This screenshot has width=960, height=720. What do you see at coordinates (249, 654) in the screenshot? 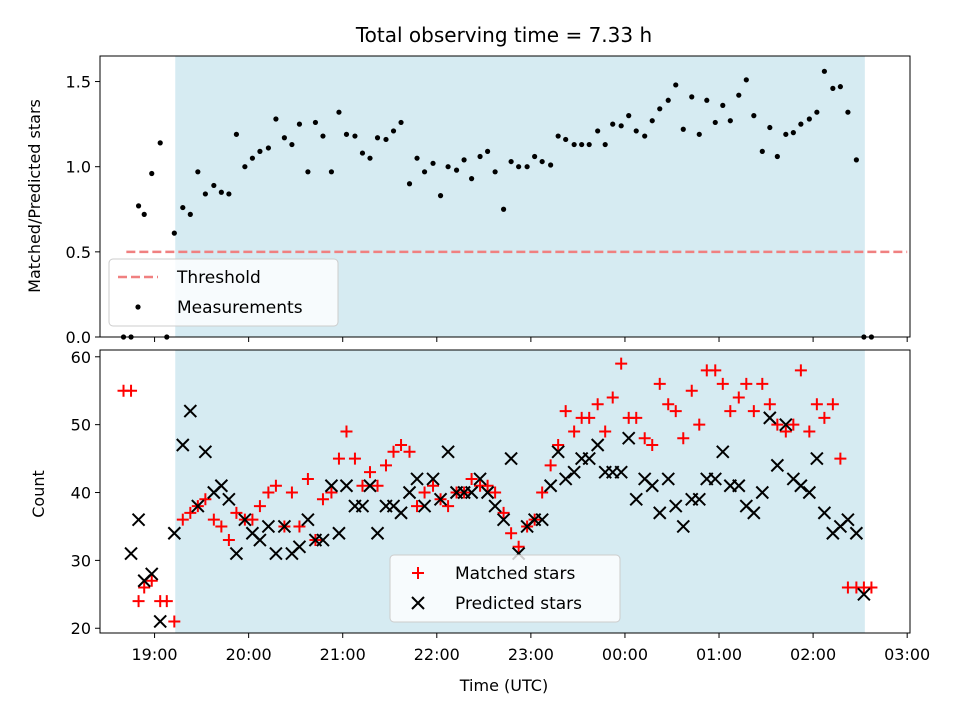
I see `x-tick-label: 20:00` at bounding box center [249, 654].